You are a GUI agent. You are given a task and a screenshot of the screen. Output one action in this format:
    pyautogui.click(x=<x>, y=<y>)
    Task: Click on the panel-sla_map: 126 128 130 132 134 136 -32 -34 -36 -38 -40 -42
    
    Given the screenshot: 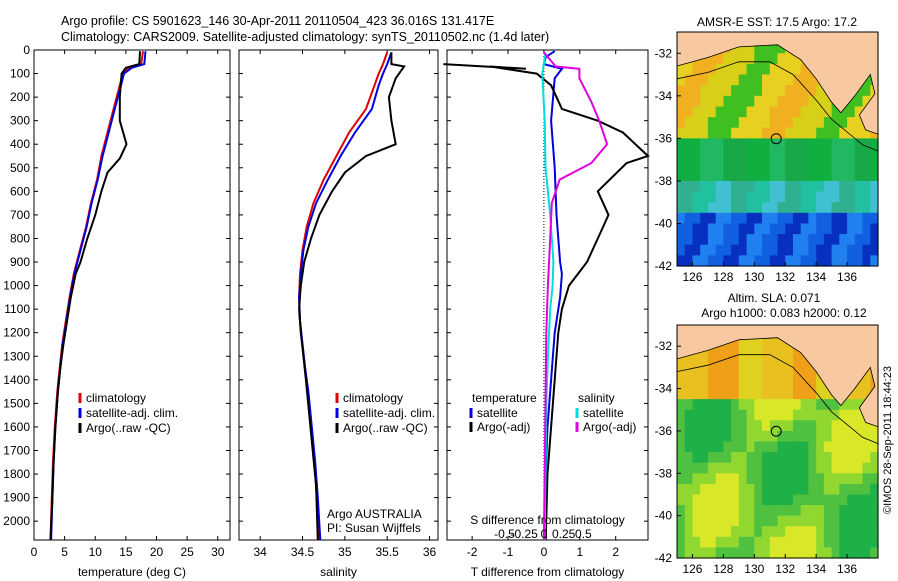 What is the action you would take?
    pyautogui.click(x=767, y=450)
    